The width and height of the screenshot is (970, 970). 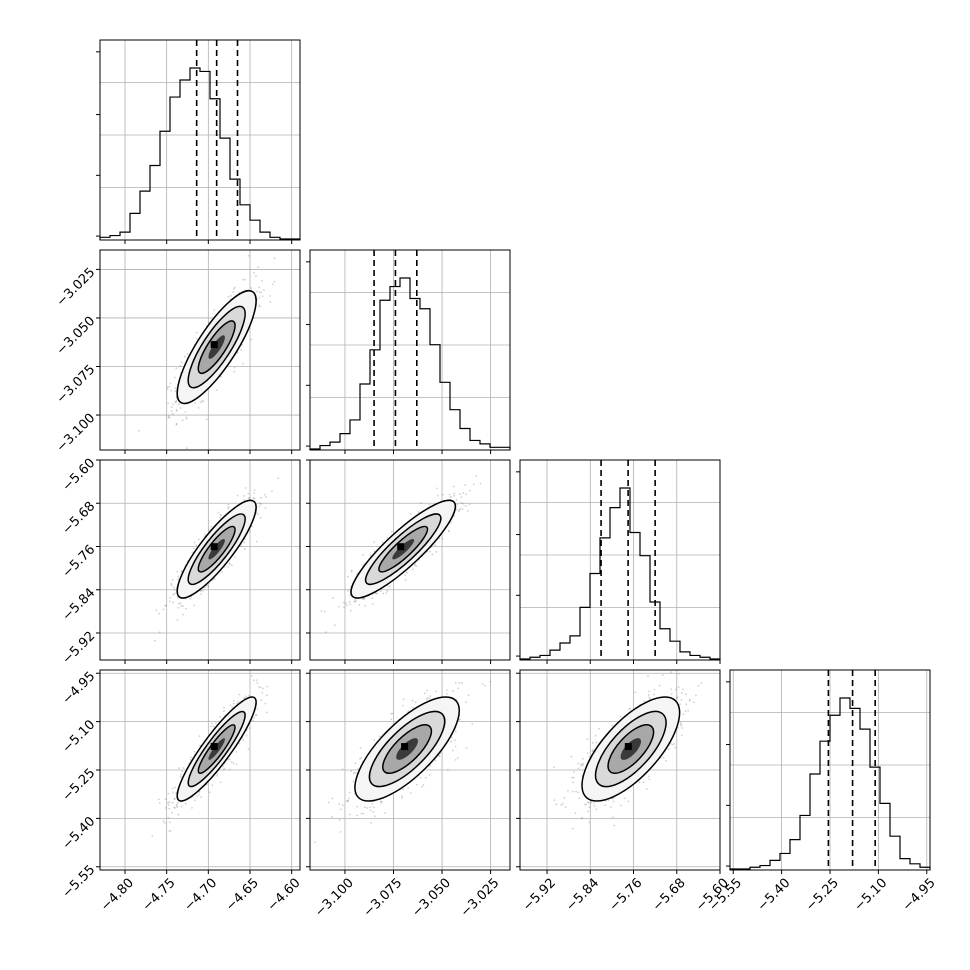 What do you see at coordinates (200, 560) in the screenshot?
I see `panel-frame` at bounding box center [200, 560].